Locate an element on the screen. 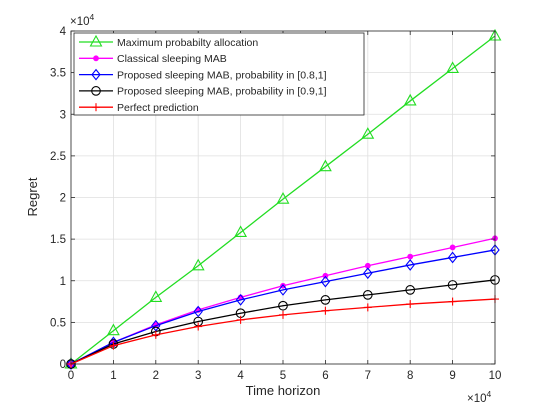 This screenshot has height=414, width=545. x-tick-label: 3 is located at coordinates (198, 376).